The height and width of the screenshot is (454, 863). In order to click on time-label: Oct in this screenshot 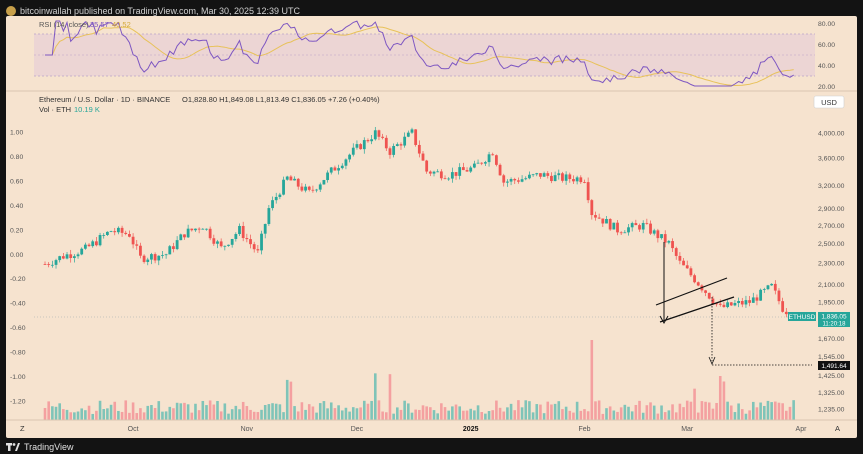, I will do `click(133, 429)`.